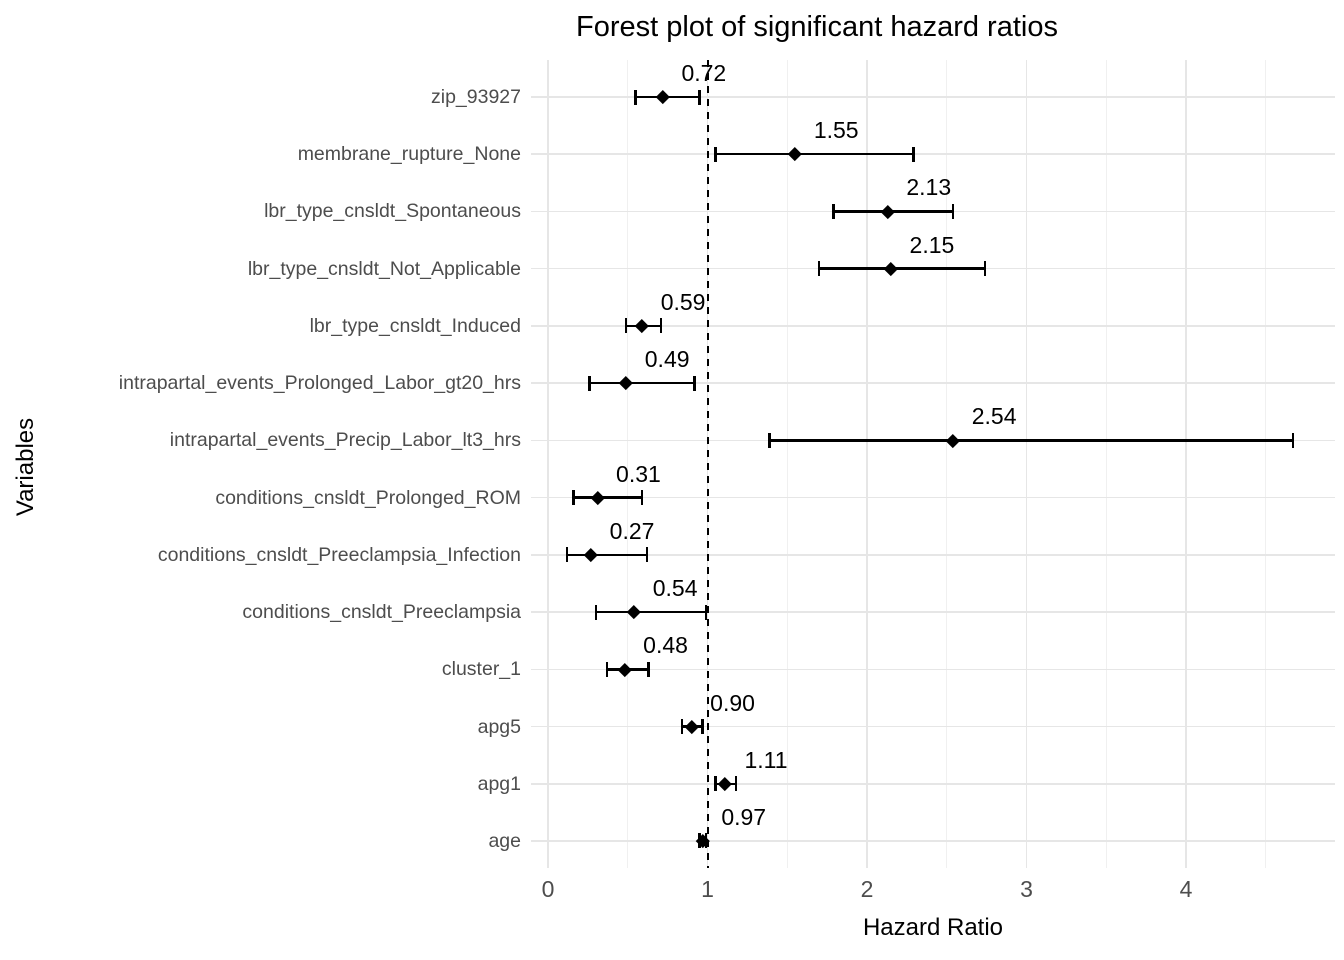 Image resolution: width=1344 pixels, height=960 pixels. What do you see at coordinates (707, 464) in the screenshot?
I see `reference-line` at bounding box center [707, 464].